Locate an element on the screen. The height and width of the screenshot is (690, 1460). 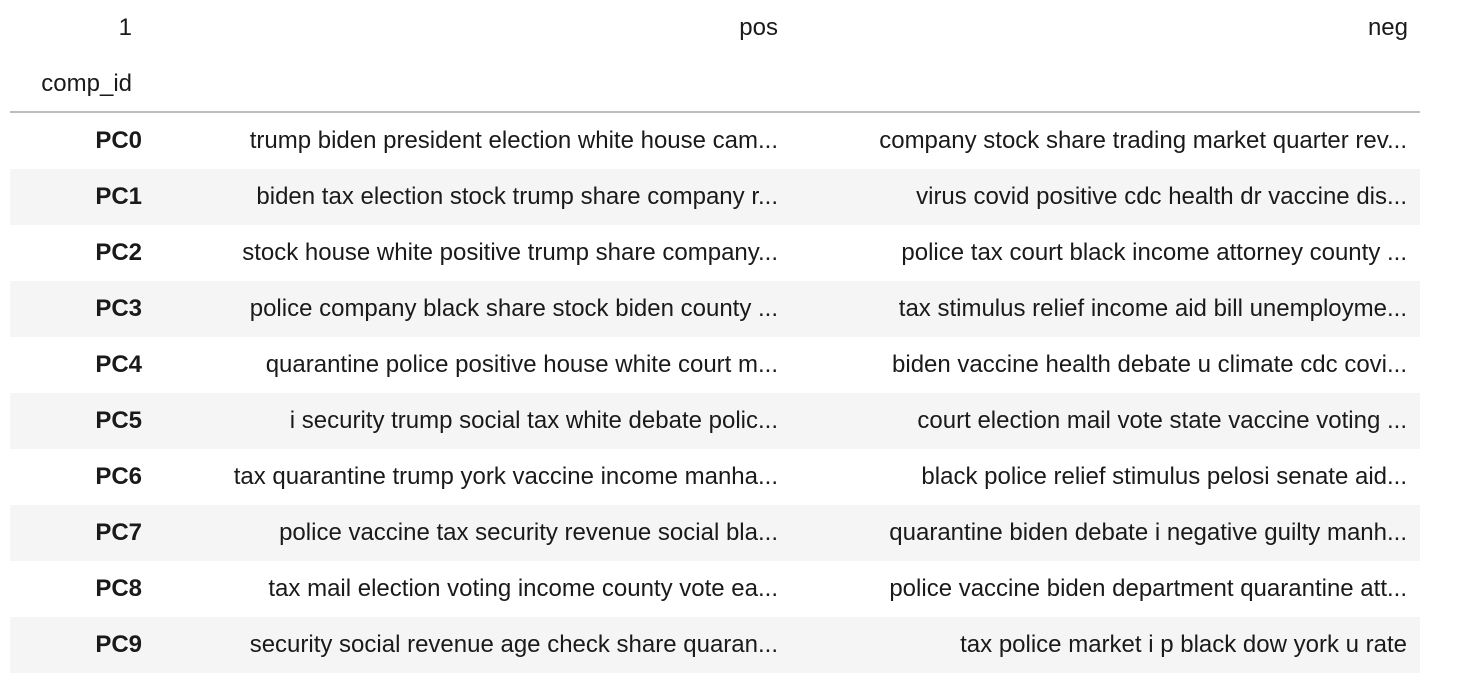
row-index-label: PC1 is located at coordinates (118, 196).